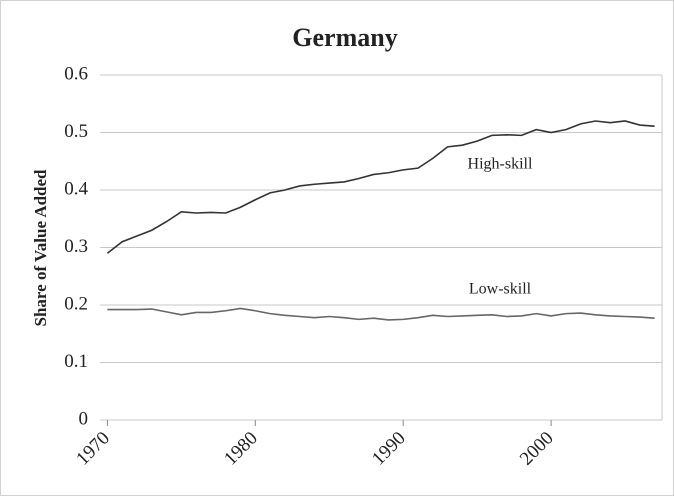  What do you see at coordinates (344, 37) in the screenshot?
I see `chart-title: Germany` at bounding box center [344, 37].